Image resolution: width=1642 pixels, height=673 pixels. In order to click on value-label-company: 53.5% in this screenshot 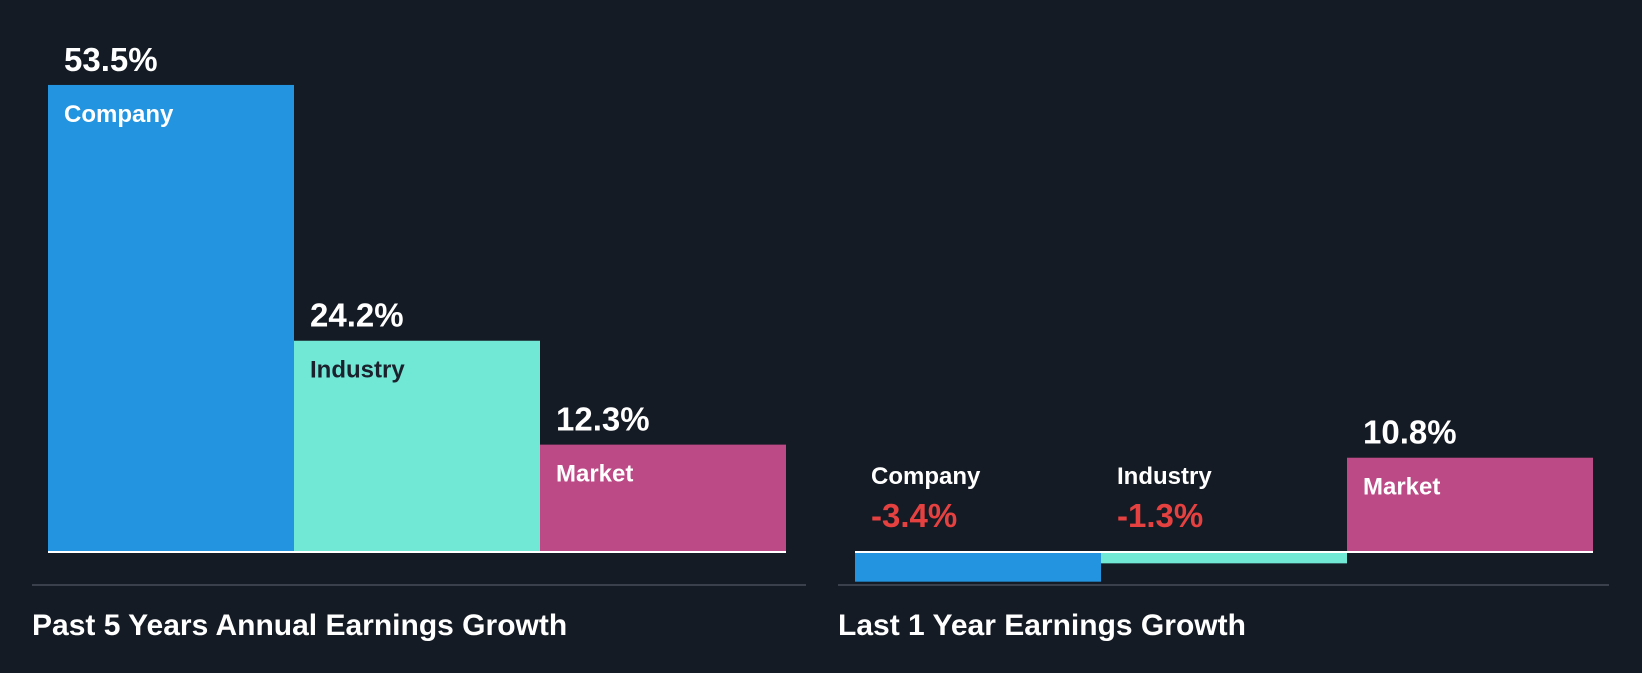, I will do `click(111, 59)`.